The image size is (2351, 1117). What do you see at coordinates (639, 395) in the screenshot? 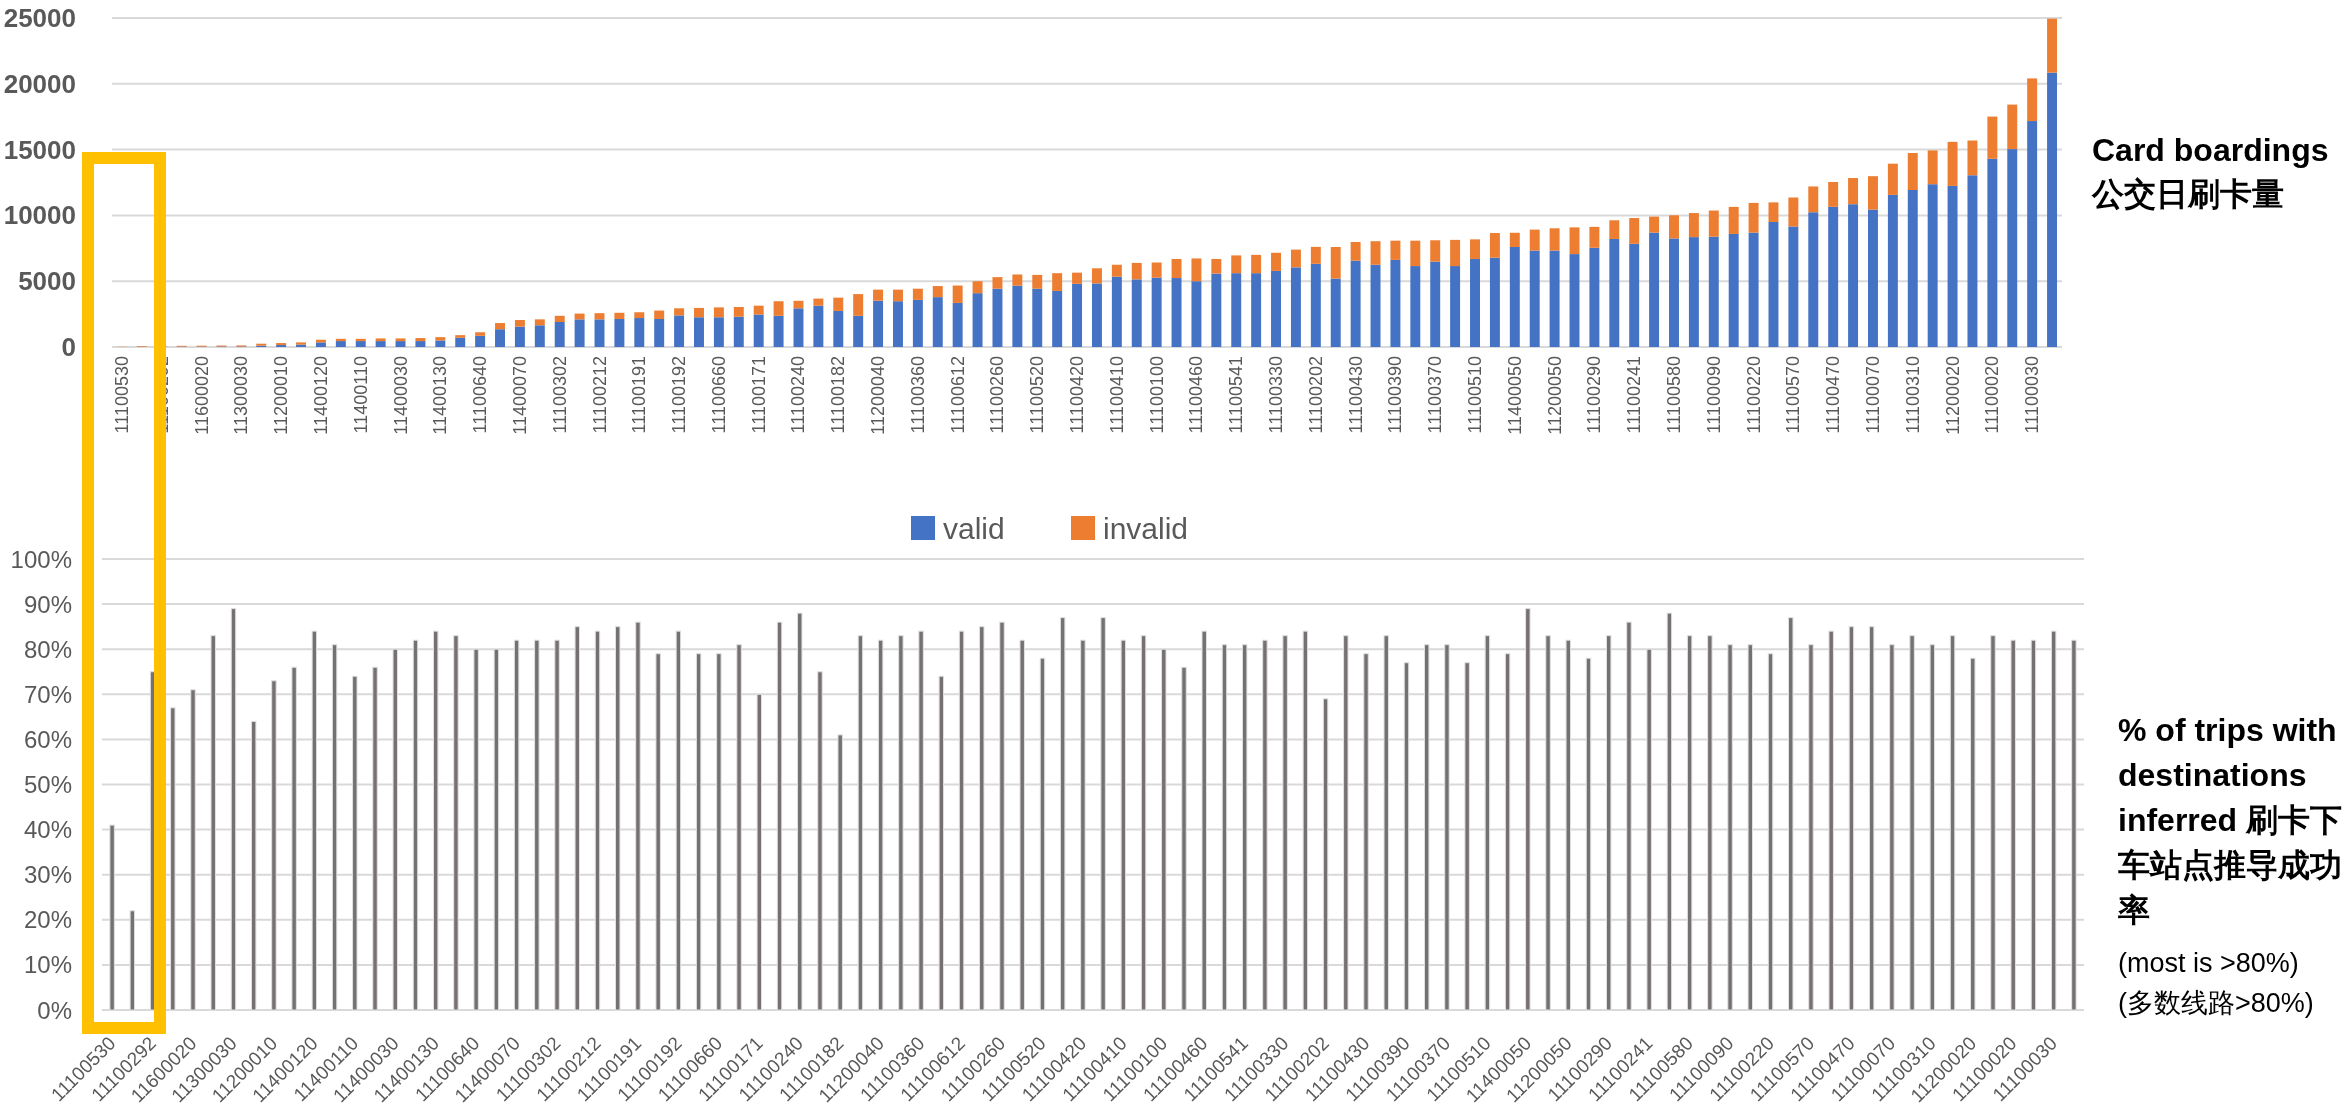
I see `x-tick-label: 11100191` at bounding box center [639, 395].